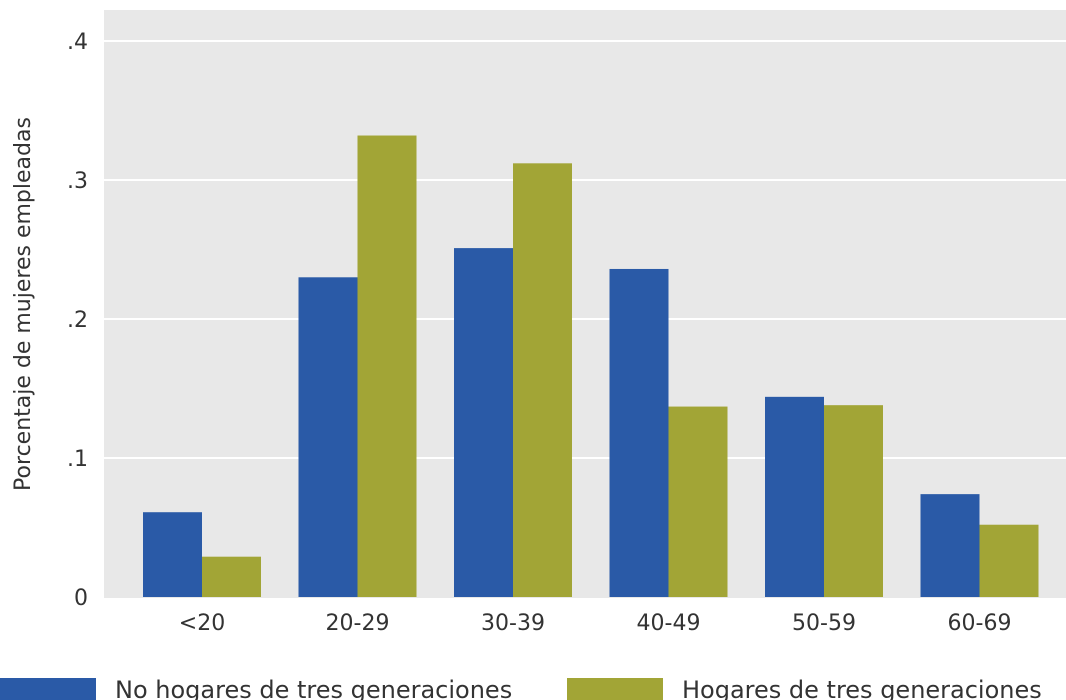 This screenshot has width=1066, height=700. I want to click on legend-label-hogares: Hogares de tres generaciones, so click(862, 688).